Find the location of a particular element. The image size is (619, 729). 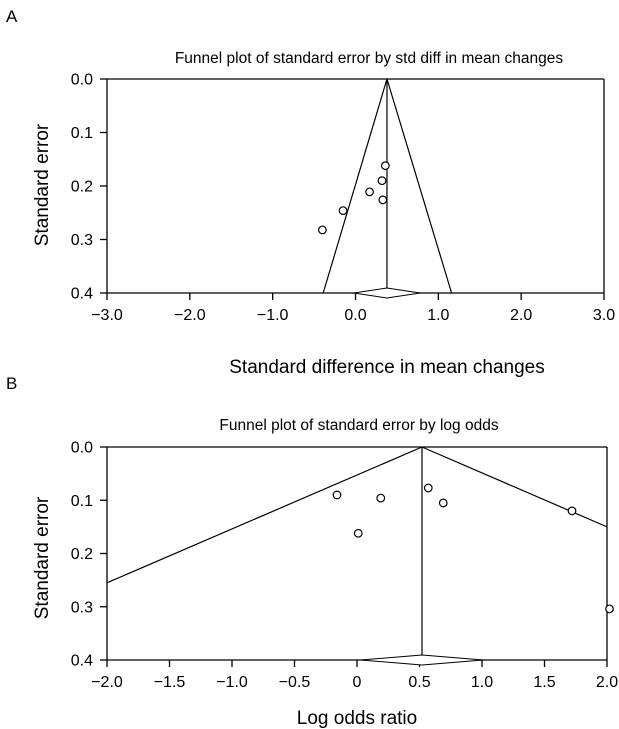

panel-b-x-tick-label: 0 is located at coordinates (357, 682).